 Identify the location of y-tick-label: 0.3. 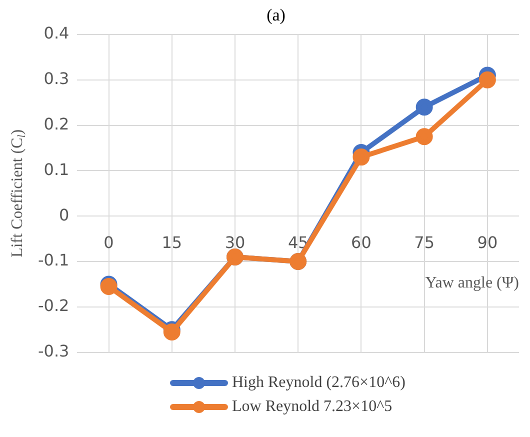
(57, 78).